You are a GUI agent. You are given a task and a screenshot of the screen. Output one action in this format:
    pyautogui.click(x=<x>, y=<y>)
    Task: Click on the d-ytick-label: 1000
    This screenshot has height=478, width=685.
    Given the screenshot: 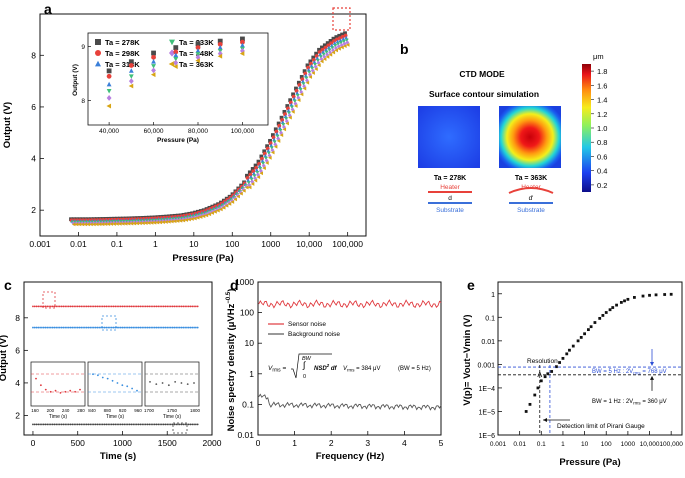 What is the action you would take?
    pyautogui.click(x=244, y=282)
    